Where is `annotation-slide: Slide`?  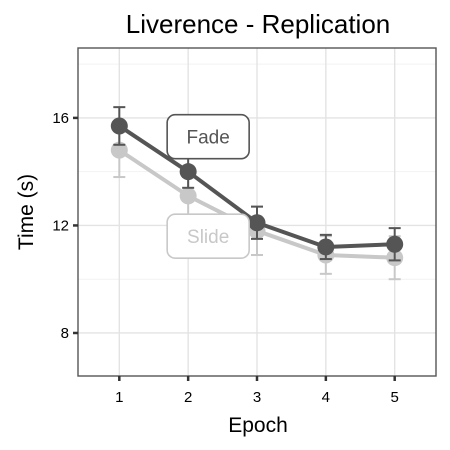 annotation-slide: Slide is located at coordinates (208, 236).